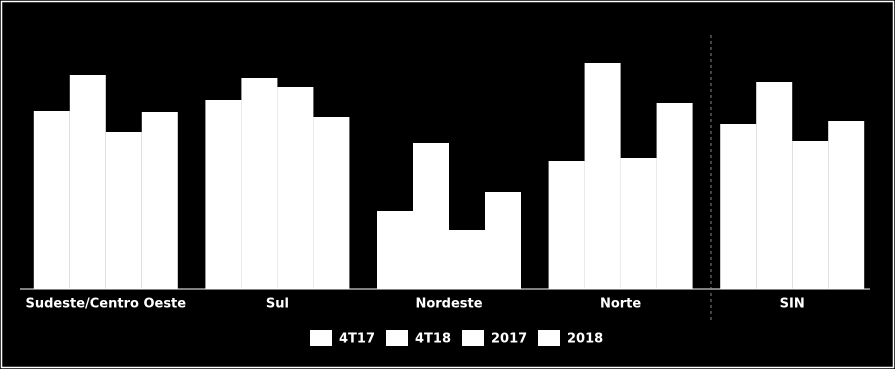 The image size is (895, 369). Describe the element at coordinates (509, 339) in the screenshot. I see `legend-label: 2017` at that location.